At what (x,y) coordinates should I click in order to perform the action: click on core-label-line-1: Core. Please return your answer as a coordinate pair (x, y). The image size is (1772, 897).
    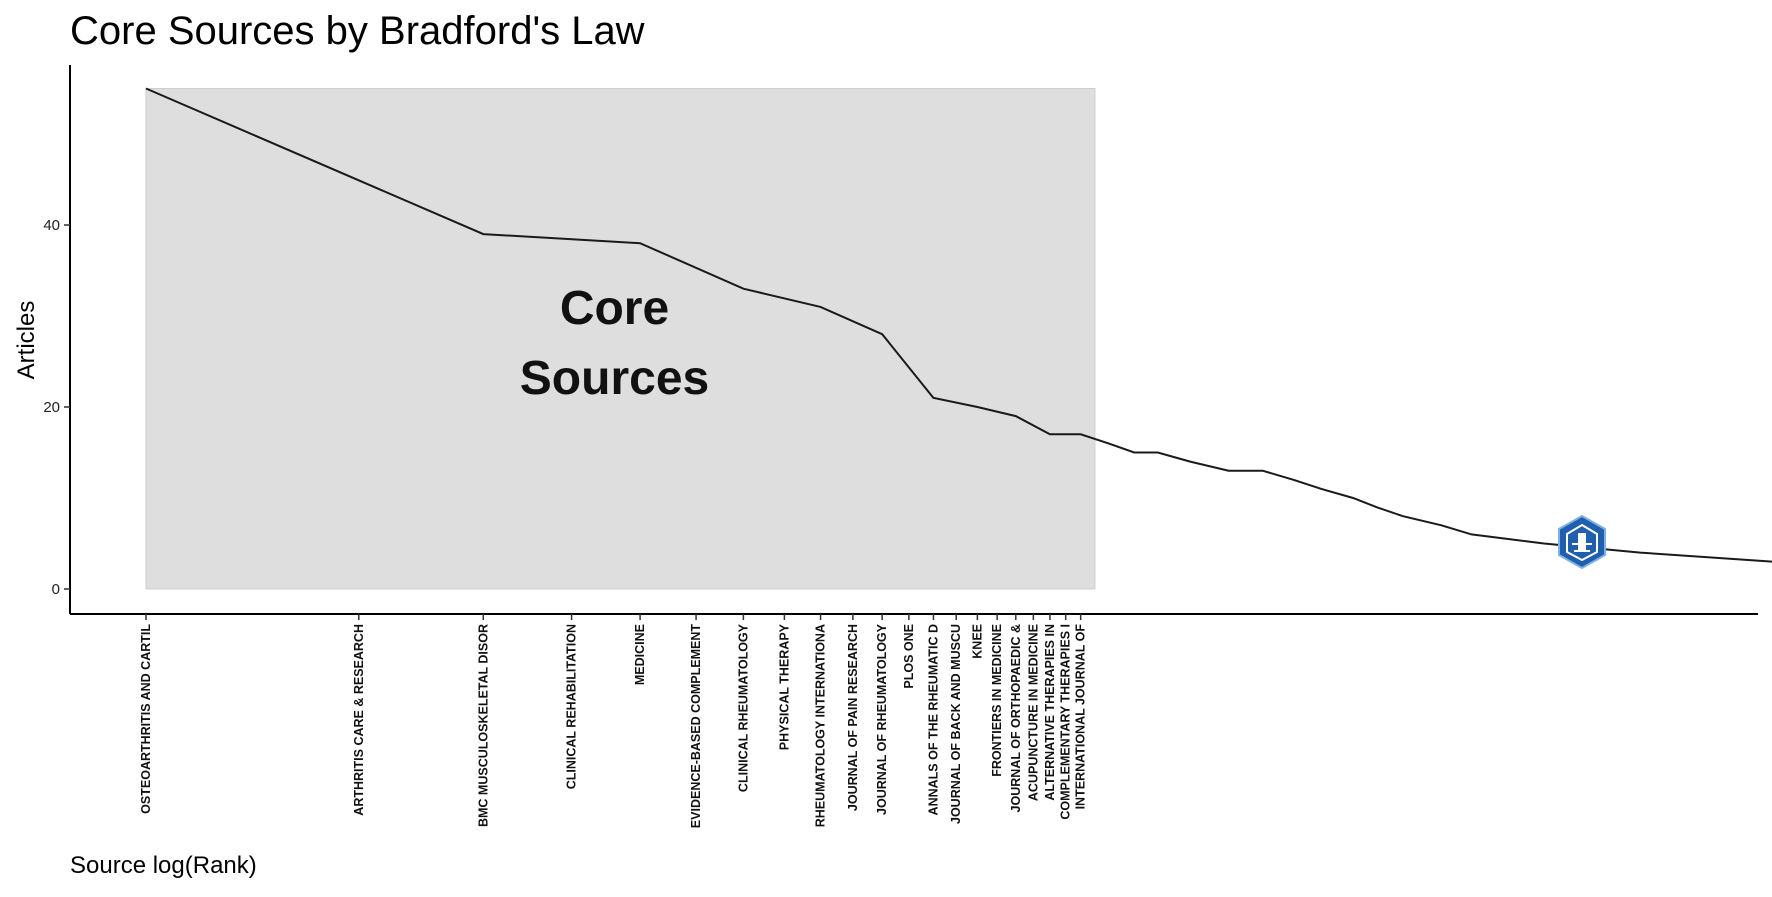
    Looking at the image, I should click on (614, 308).